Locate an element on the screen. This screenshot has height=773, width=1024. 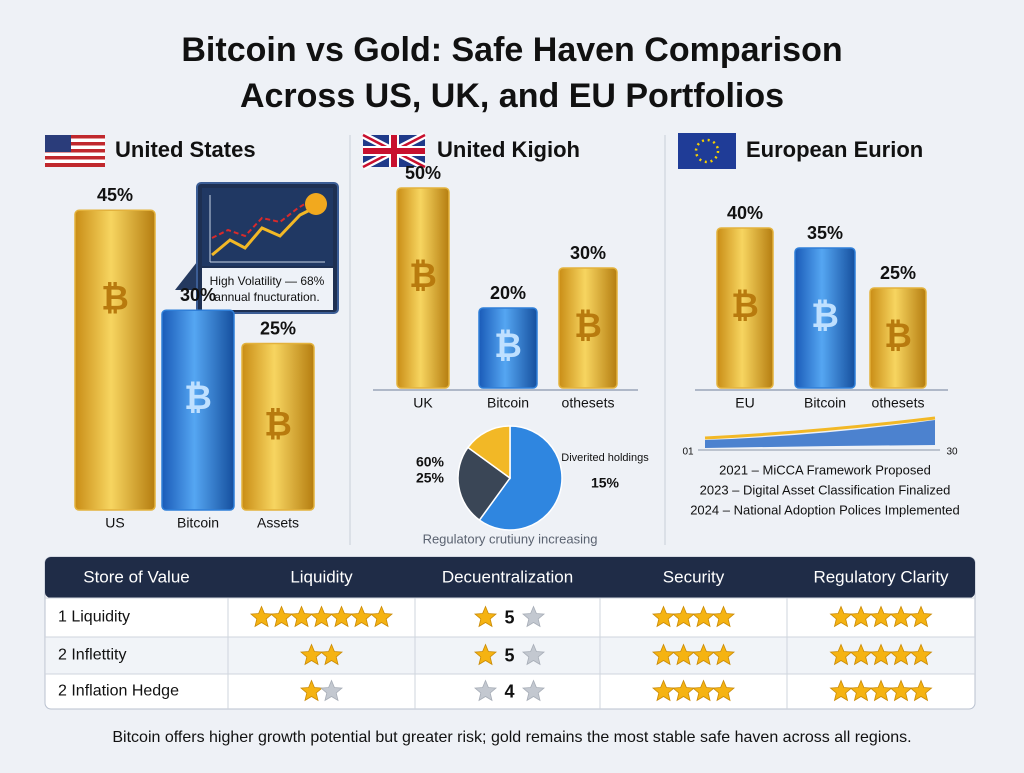
value-label: 20% is located at coordinates (508, 293).